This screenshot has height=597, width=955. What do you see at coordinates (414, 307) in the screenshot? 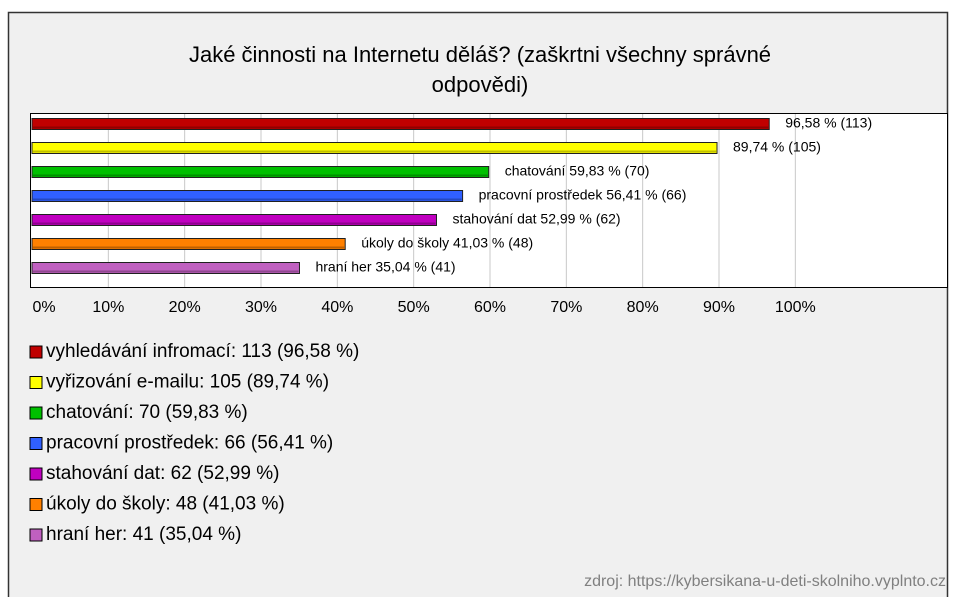
I see `x-tick-label: 50%` at bounding box center [414, 307].